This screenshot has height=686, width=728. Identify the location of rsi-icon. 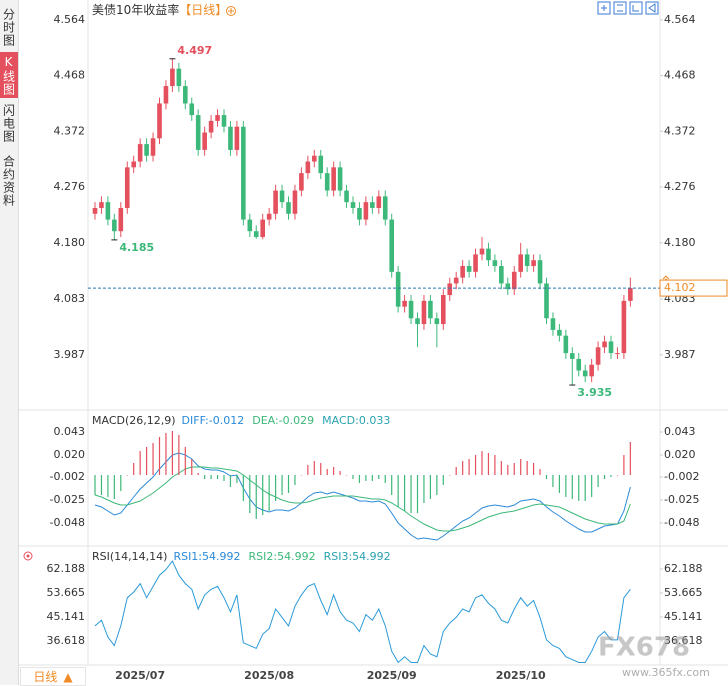
(28, 556).